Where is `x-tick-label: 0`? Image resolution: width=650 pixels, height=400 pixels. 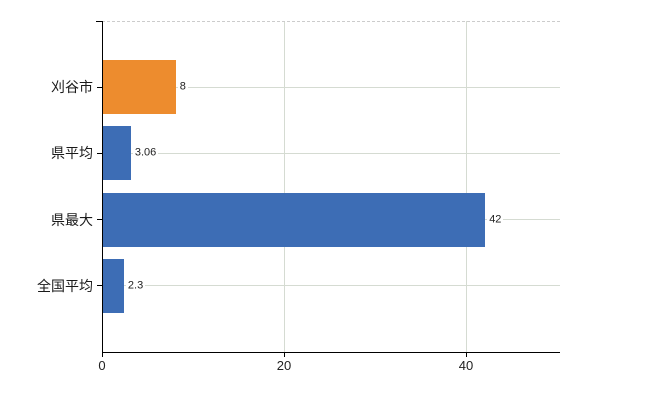 x-tick-label: 0 is located at coordinates (102, 365).